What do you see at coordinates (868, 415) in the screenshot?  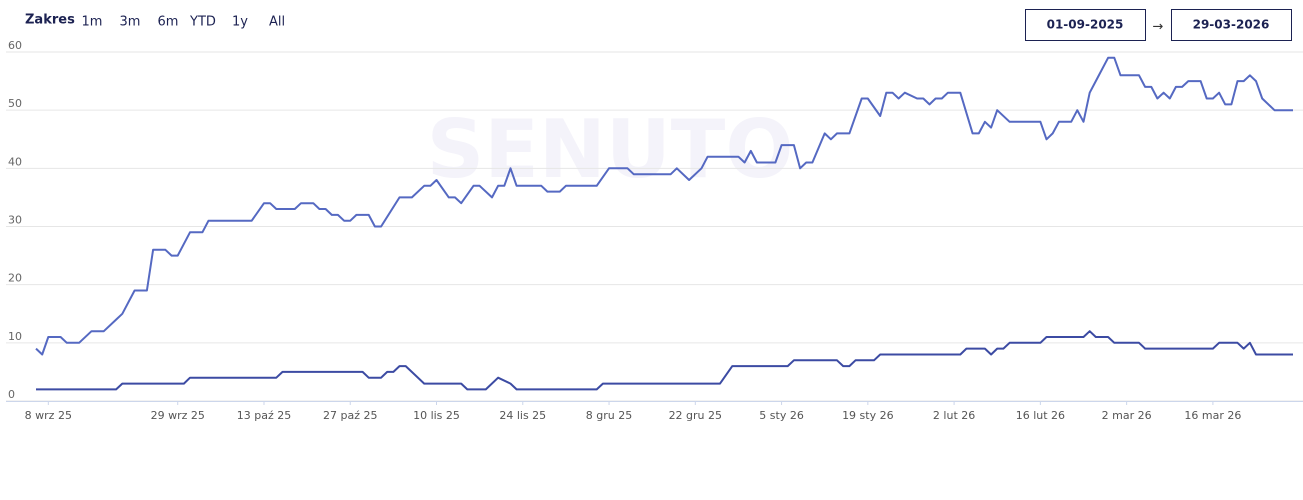 I see `x-tick-label: 19 sty 26` at bounding box center [868, 415].